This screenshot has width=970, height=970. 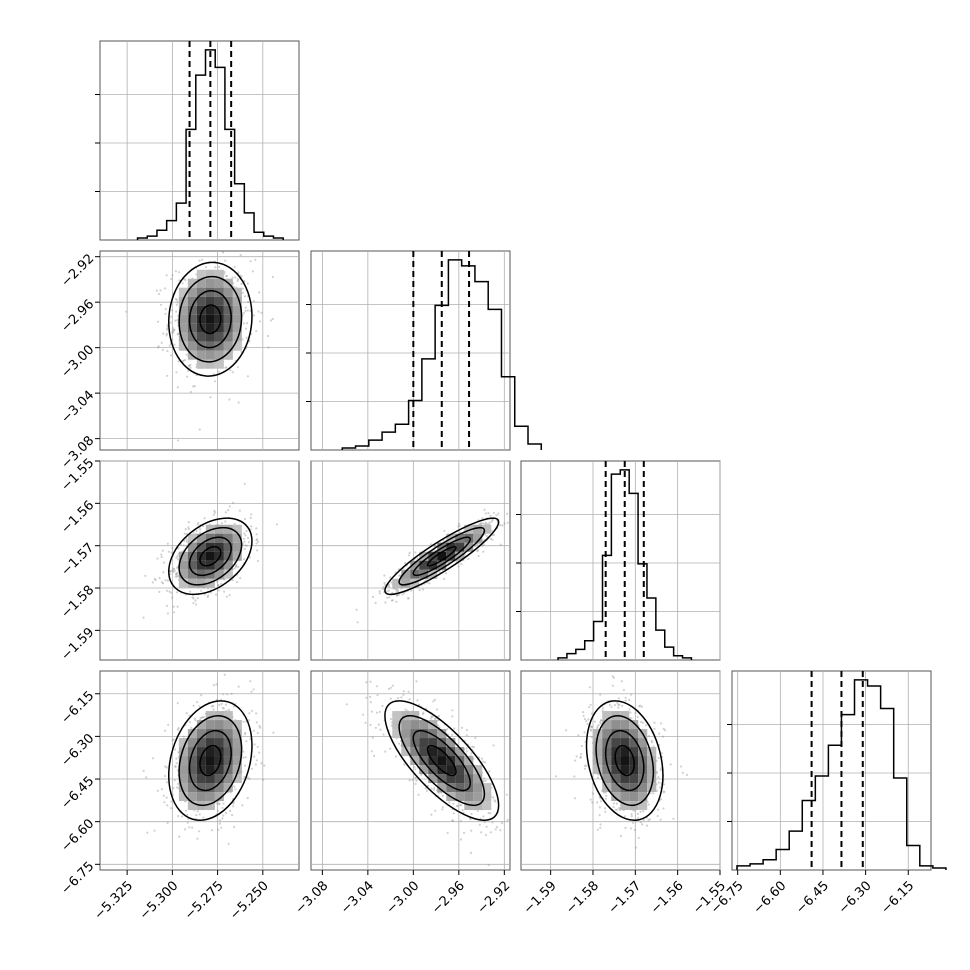 What do you see at coordinates (831, 770) in the screenshot?
I see `axes-frame` at bounding box center [831, 770].